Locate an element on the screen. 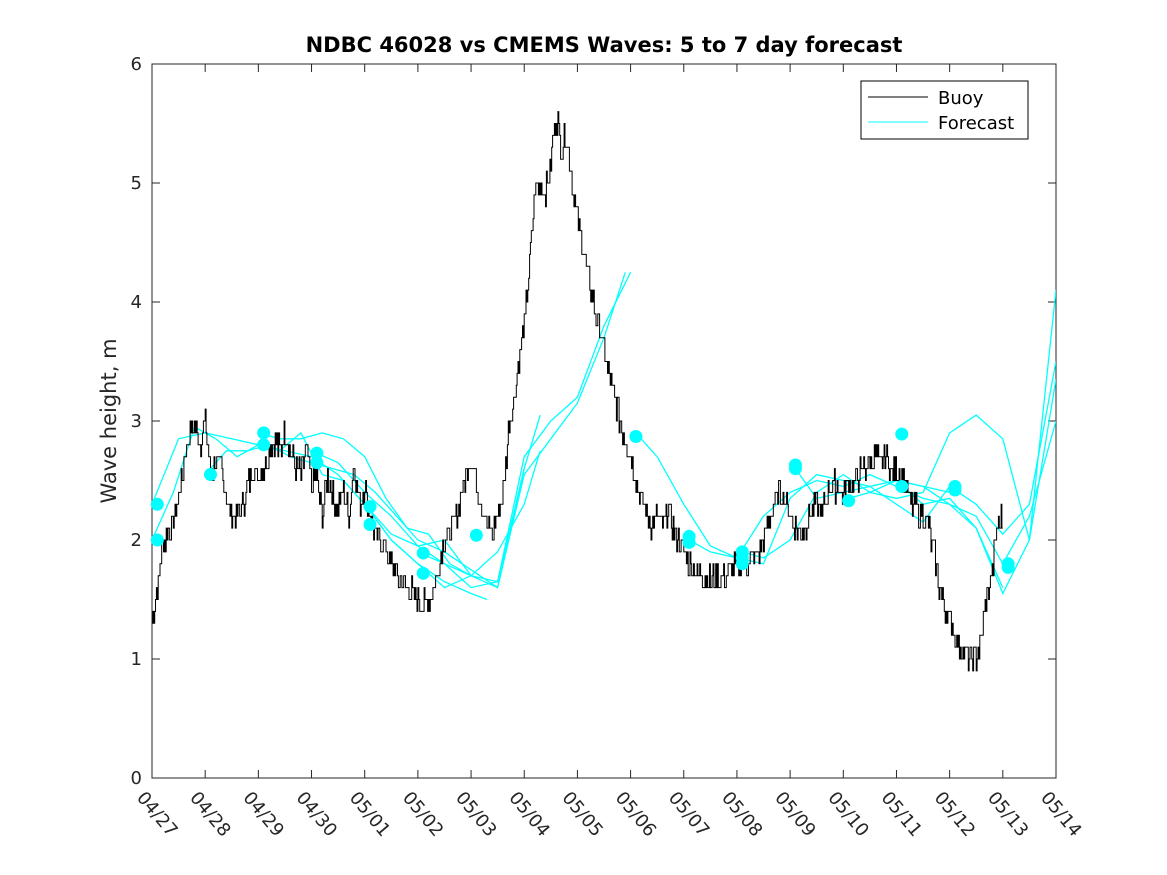 The height and width of the screenshot is (875, 1167). legend: Buoy Forecast is located at coordinates (944, 110).